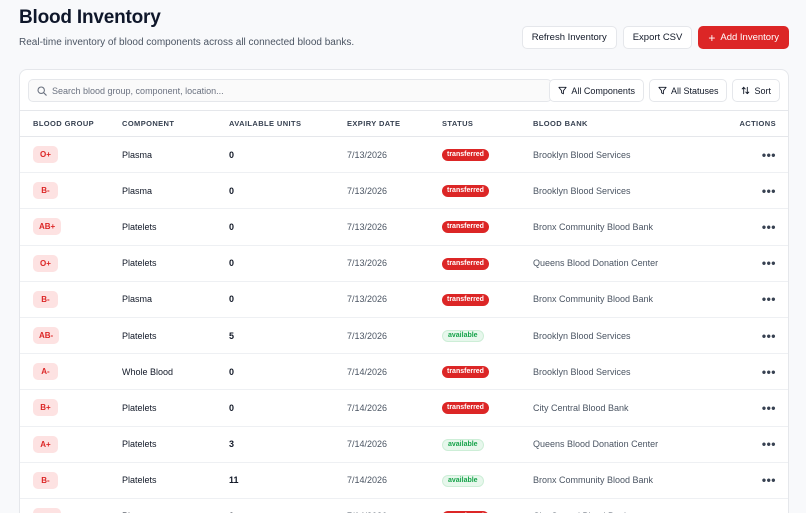  I want to click on column-header-status: STATUS, so click(487, 123).